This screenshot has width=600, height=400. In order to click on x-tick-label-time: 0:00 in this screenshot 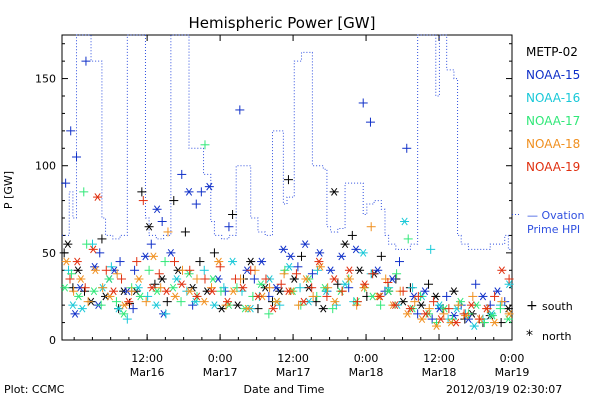, I will do `click(220, 358)`.